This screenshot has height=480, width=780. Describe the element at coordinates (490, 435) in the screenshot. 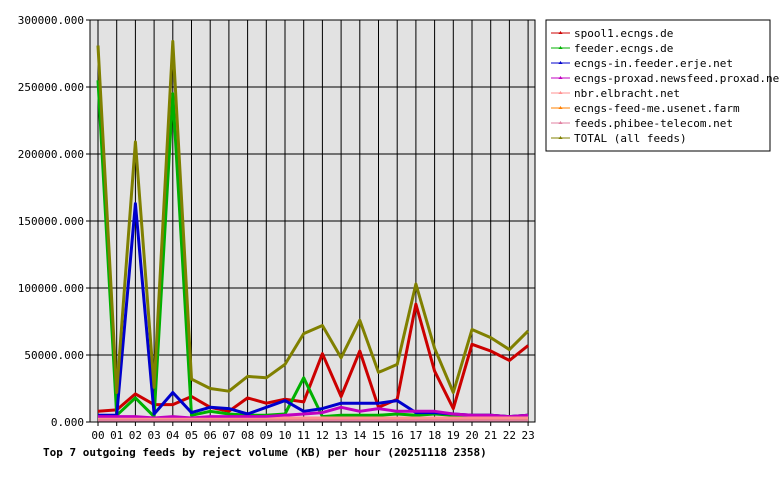

I see `x-tick-label: 21` at that location.